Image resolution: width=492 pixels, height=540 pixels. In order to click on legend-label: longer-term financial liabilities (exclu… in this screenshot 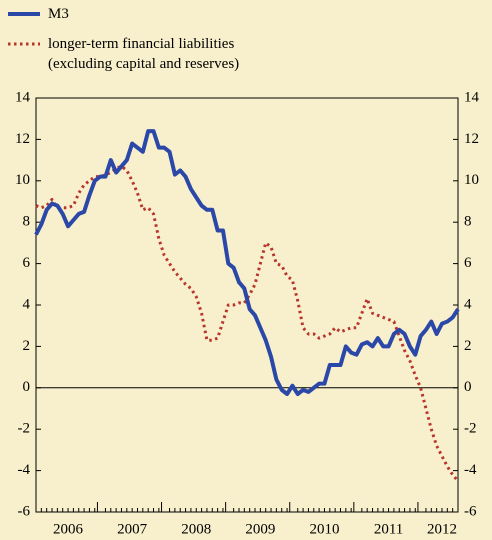, I will do `click(144, 54)`.